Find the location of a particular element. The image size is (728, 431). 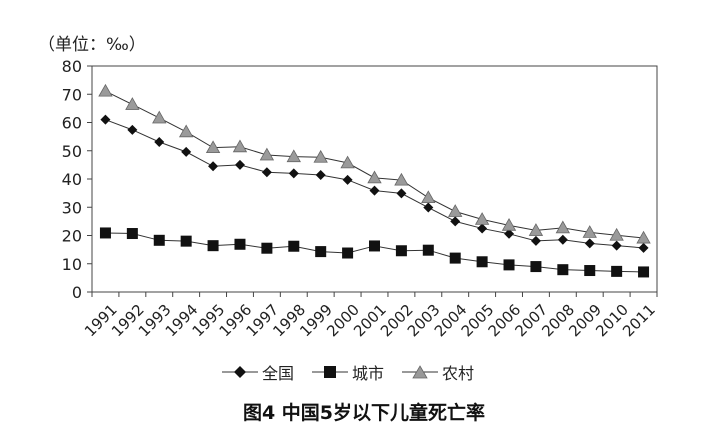

y-tick-label: 20 is located at coordinates (72, 236).